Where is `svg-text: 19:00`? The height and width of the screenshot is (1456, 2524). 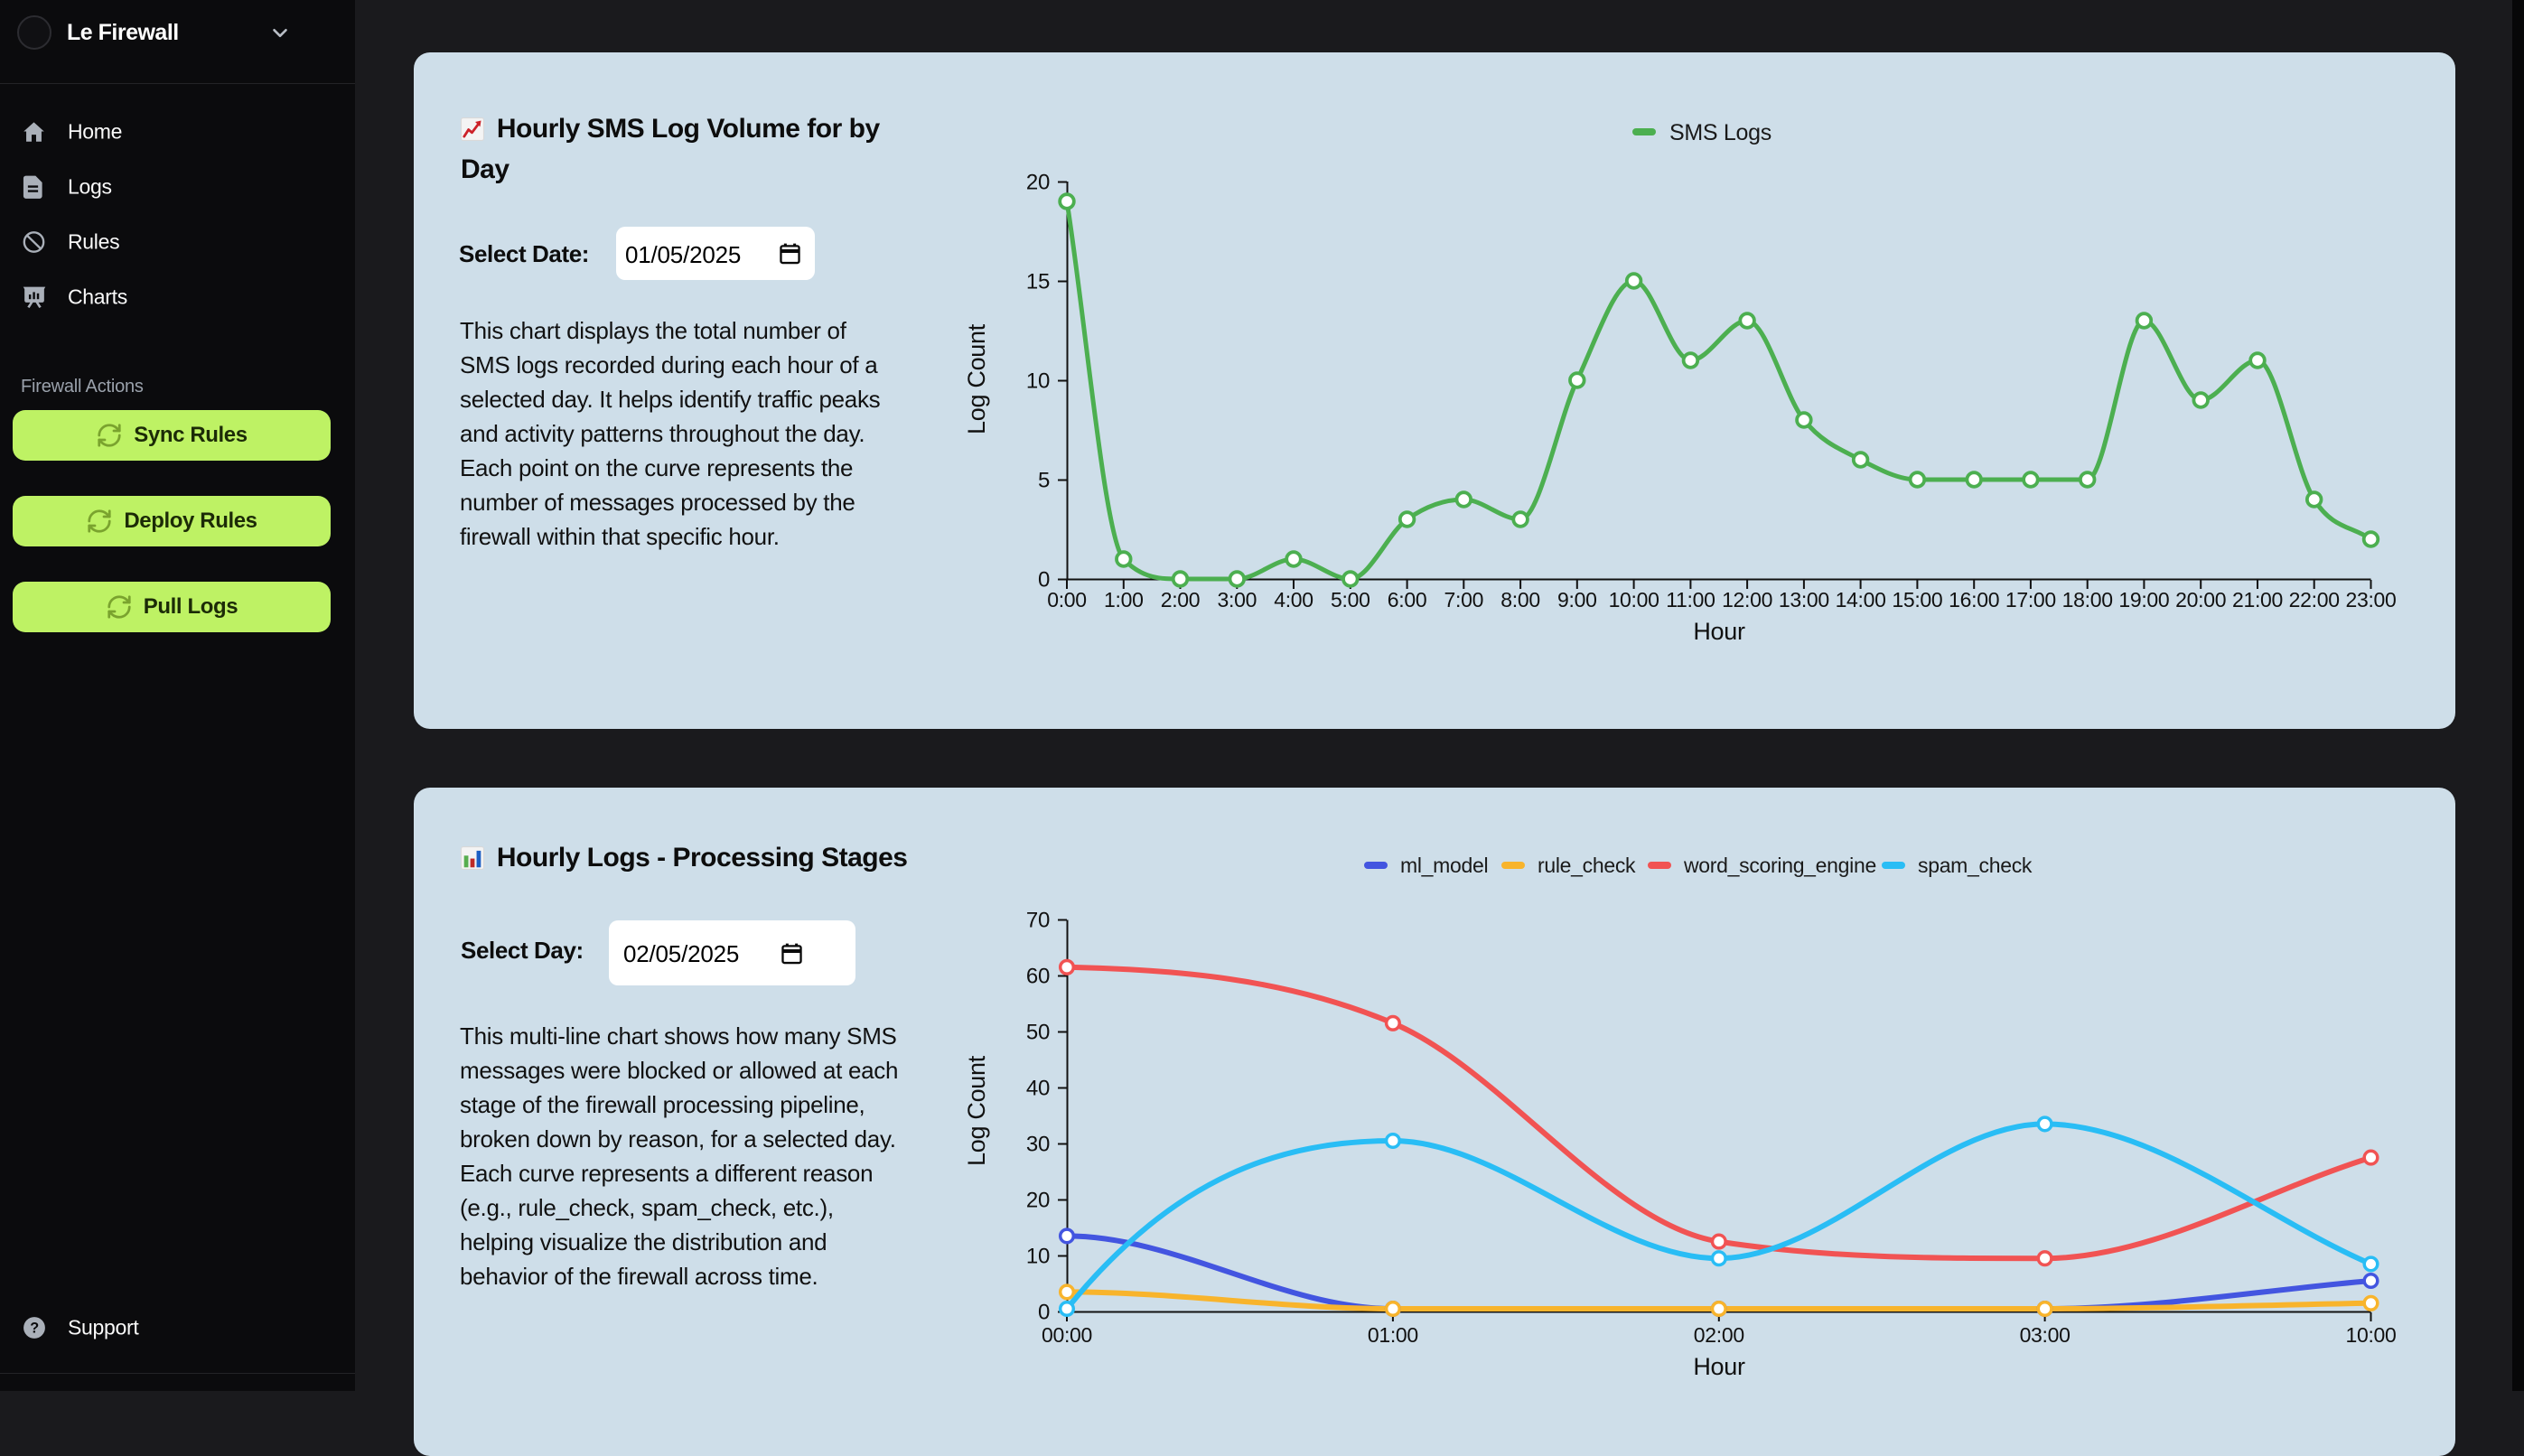 svg-text: 19:00 is located at coordinates (2143, 599).